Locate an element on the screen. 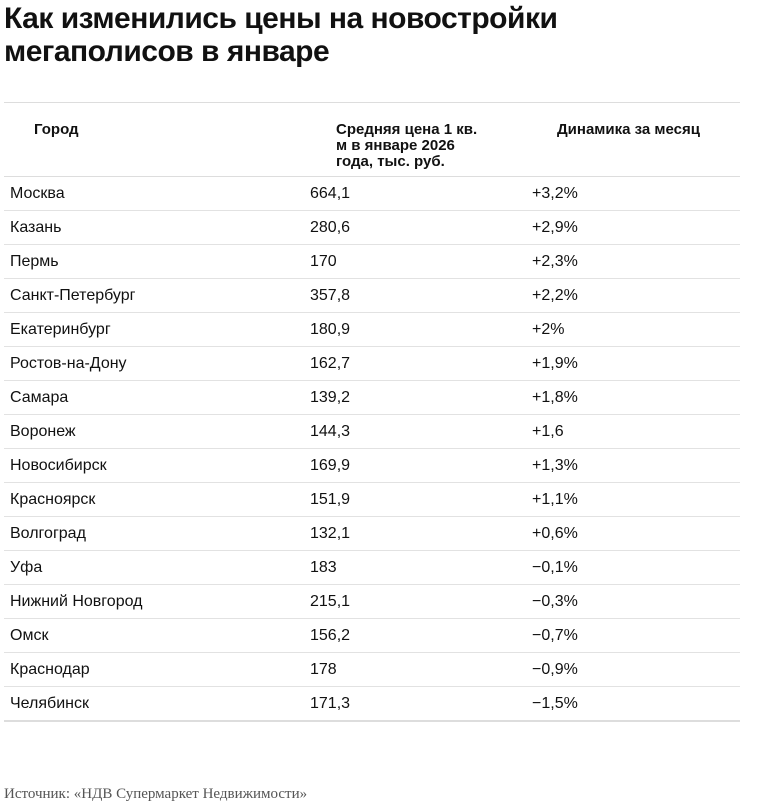  table-cell: +2,9% is located at coordinates (636, 227).